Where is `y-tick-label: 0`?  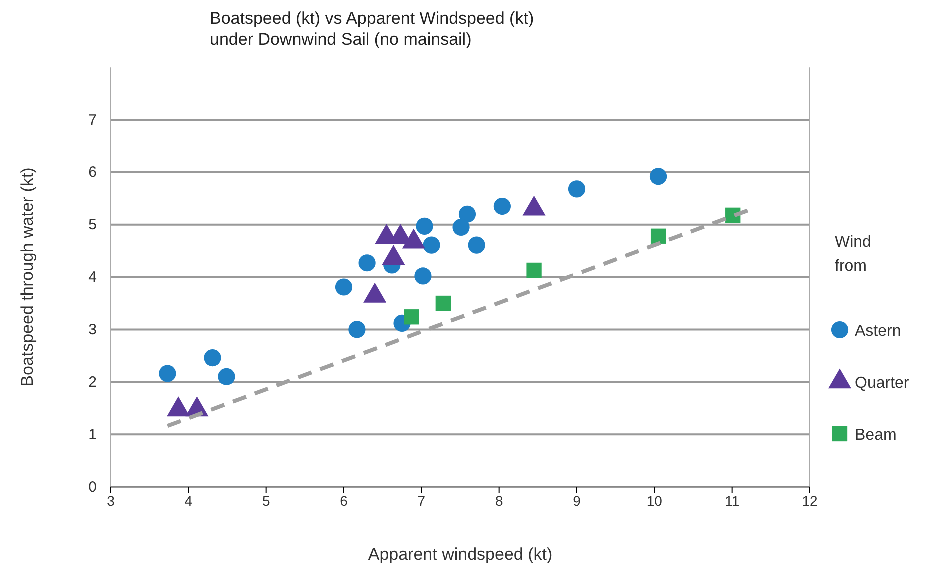
y-tick-label: 0 is located at coordinates (92, 487).